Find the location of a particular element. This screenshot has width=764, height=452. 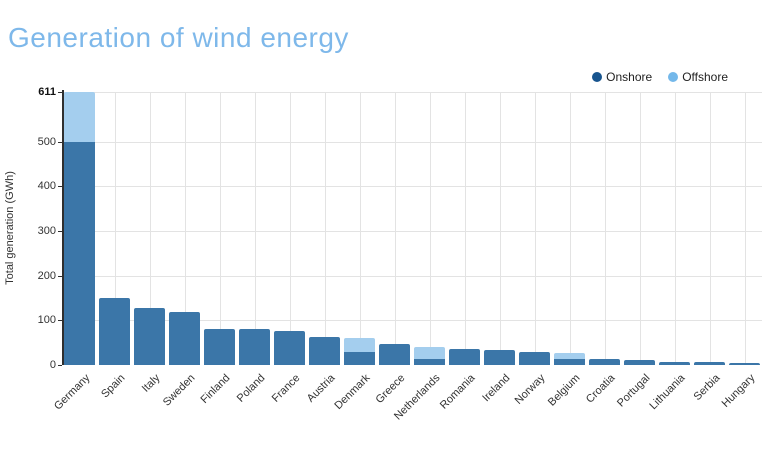

bar-poland-onshore is located at coordinates (254, 346).